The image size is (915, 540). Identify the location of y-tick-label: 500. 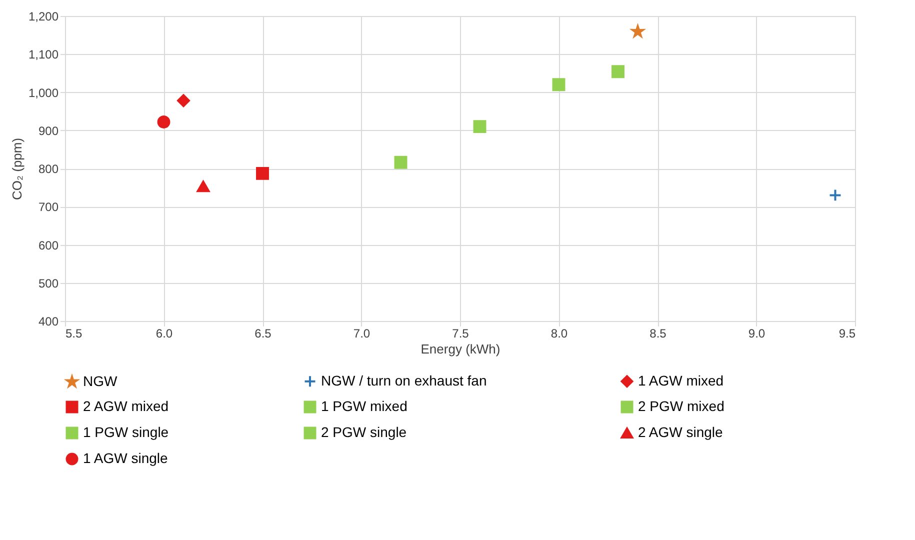
(48, 283).